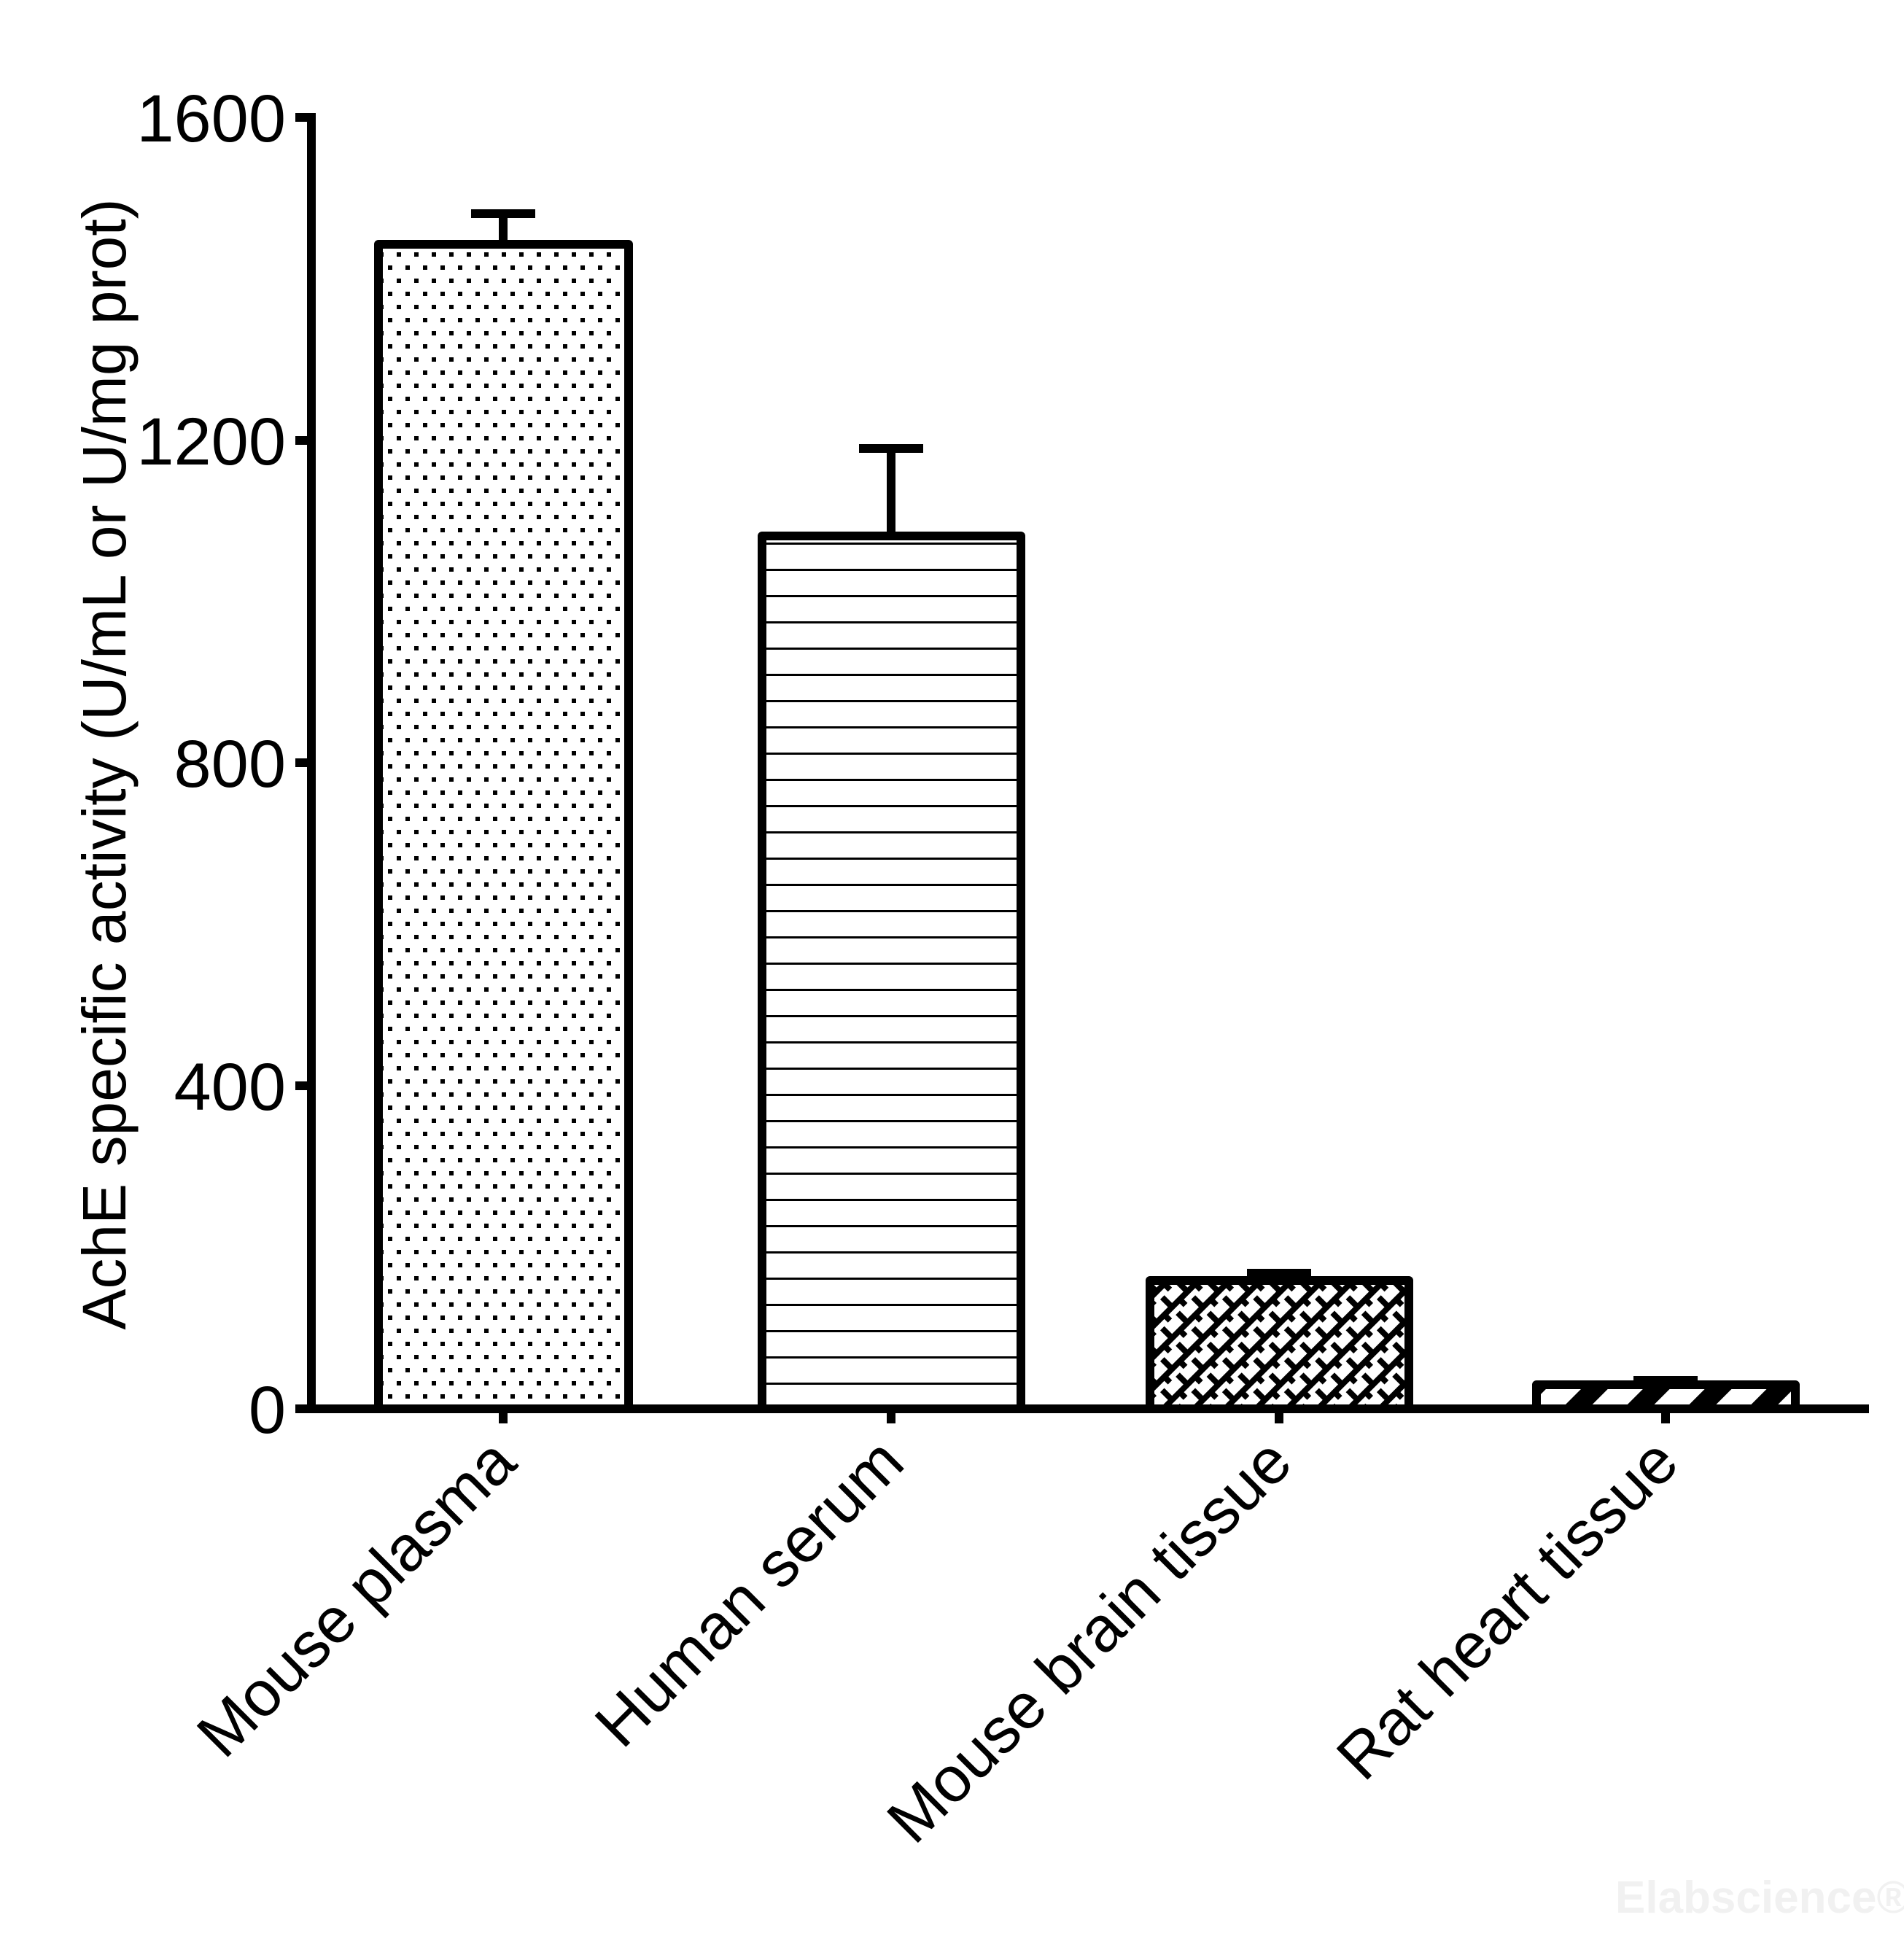  I want to click on watermark: Elabscience®, so click(1759, 1898).